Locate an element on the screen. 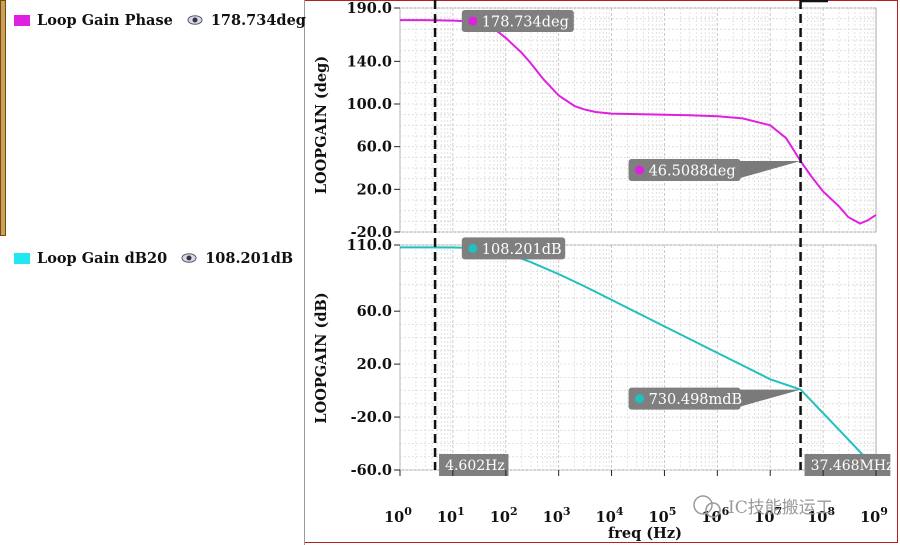 The height and width of the screenshot is (545, 900). y-axis-label: LOOPGAIN (dB) is located at coordinates (321, 357).